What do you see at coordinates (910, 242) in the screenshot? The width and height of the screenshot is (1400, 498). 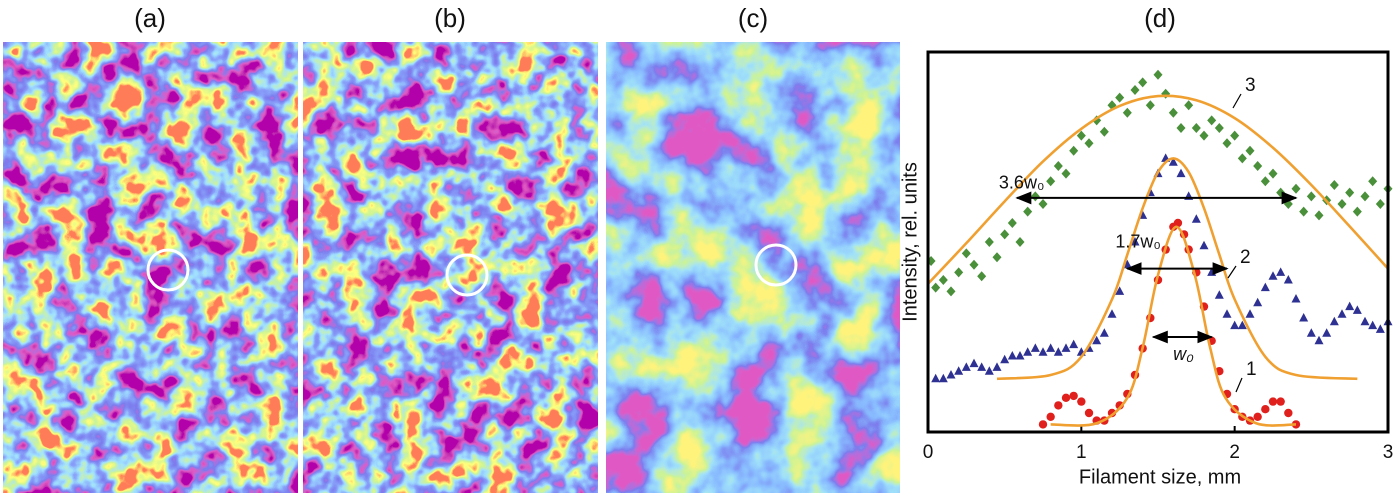 I see `y-axis-label: Intensity, rel. units` at bounding box center [910, 242].